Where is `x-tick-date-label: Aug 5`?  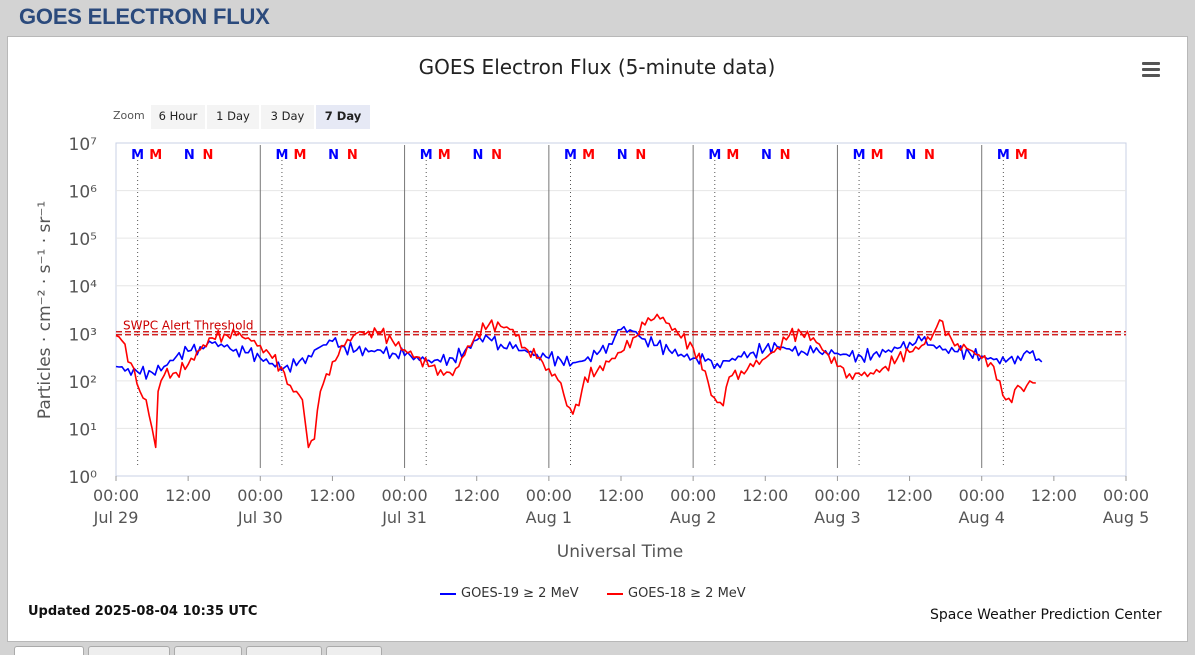
x-tick-date-label: Aug 5 is located at coordinates (1126, 517).